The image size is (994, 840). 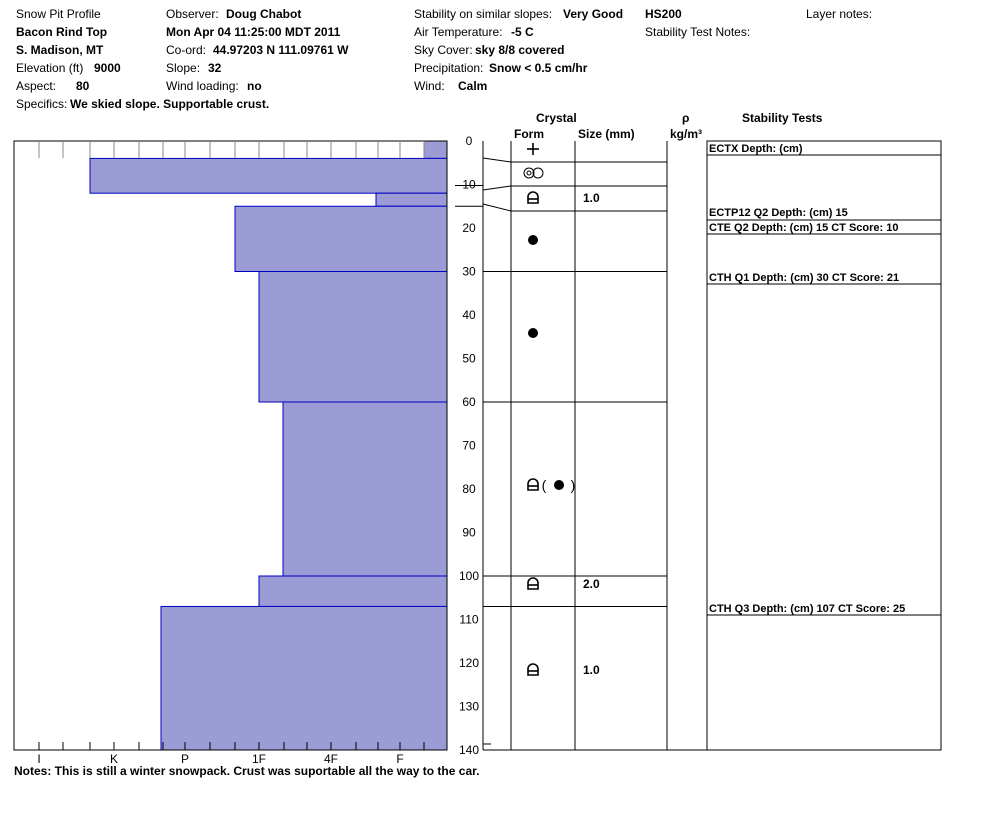 I want to click on coord-value: 44.97203 N 111.09761 W, so click(x=281, y=50).